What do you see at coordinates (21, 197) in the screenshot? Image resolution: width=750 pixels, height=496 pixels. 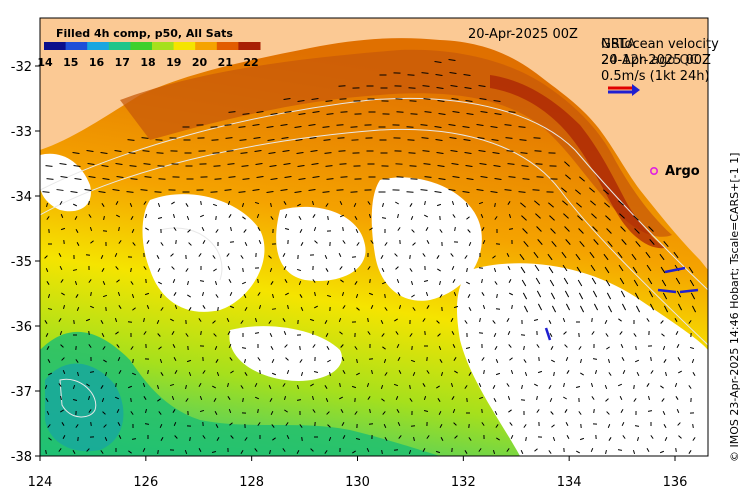 I see `y-tick-label: -34` at bounding box center [21, 197].